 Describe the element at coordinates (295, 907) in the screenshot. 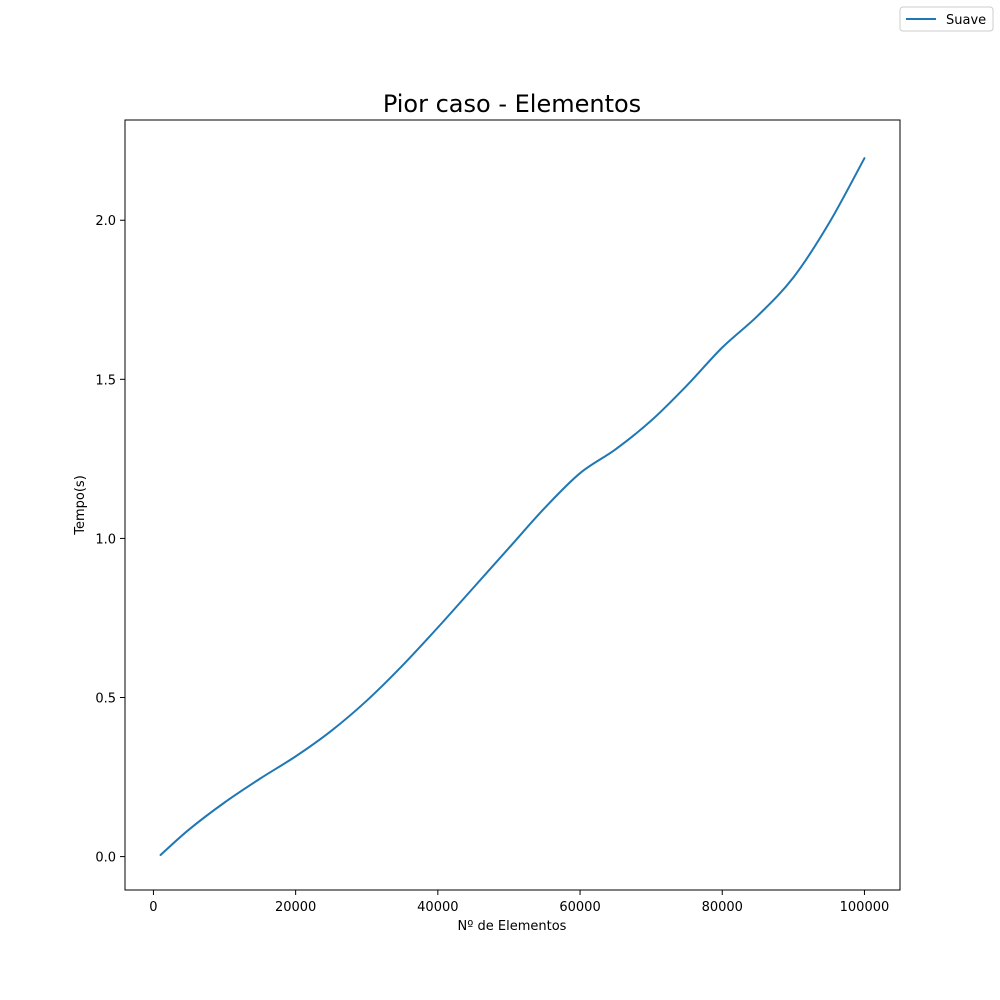

I see `x-tick-label: 20000` at that location.